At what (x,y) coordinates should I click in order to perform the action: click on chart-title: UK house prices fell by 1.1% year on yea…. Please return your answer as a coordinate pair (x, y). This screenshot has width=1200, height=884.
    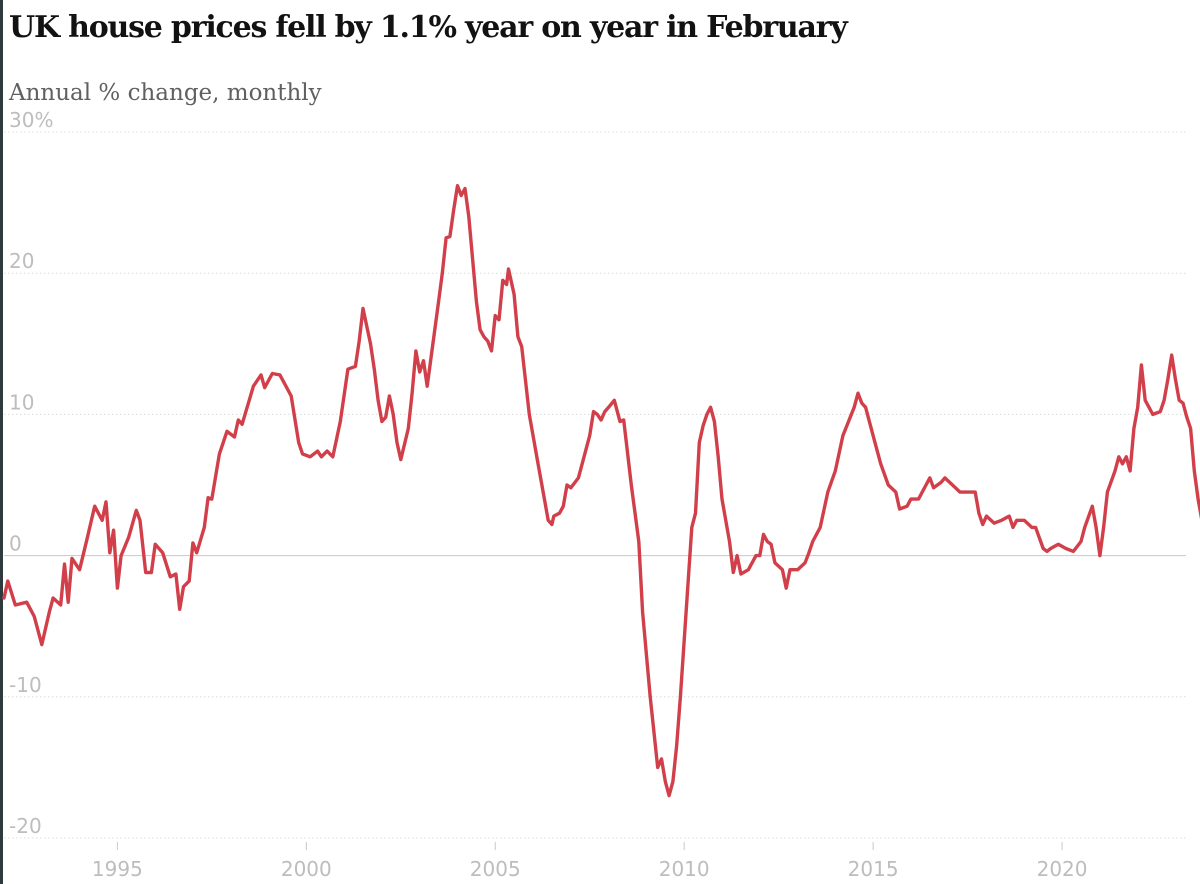
    Looking at the image, I should click on (428, 27).